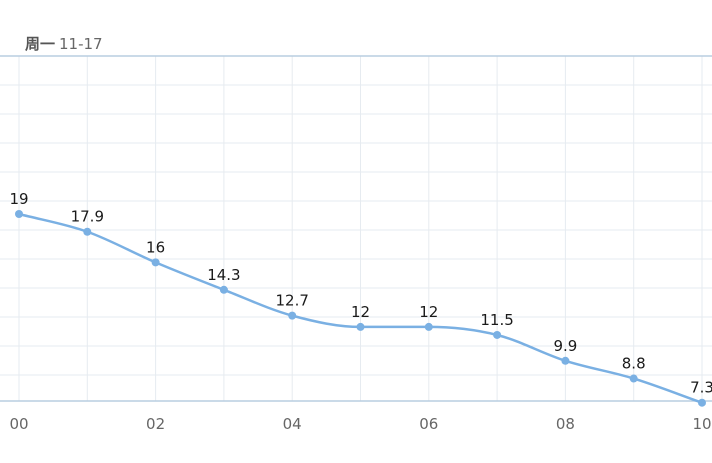  I want to click on data-label: 19, so click(18, 199).